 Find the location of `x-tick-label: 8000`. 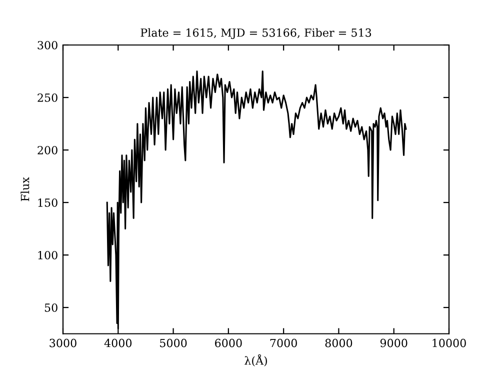

x-tick-label: 8000 is located at coordinates (338, 343).